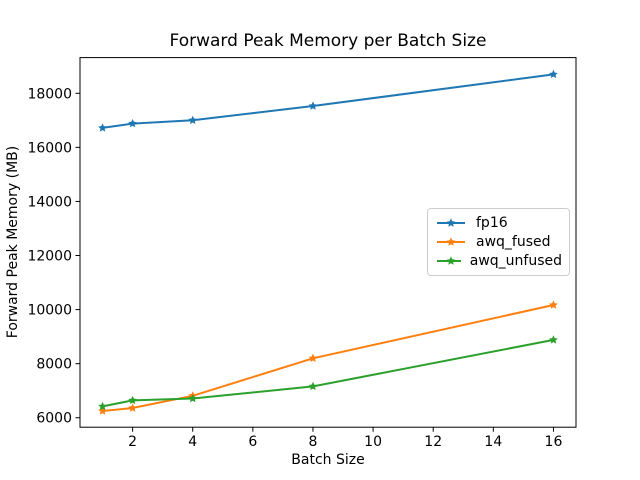  What do you see at coordinates (132, 442) in the screenshot?
I see `x-tick-label: 2` at bounding box center [132, 442].